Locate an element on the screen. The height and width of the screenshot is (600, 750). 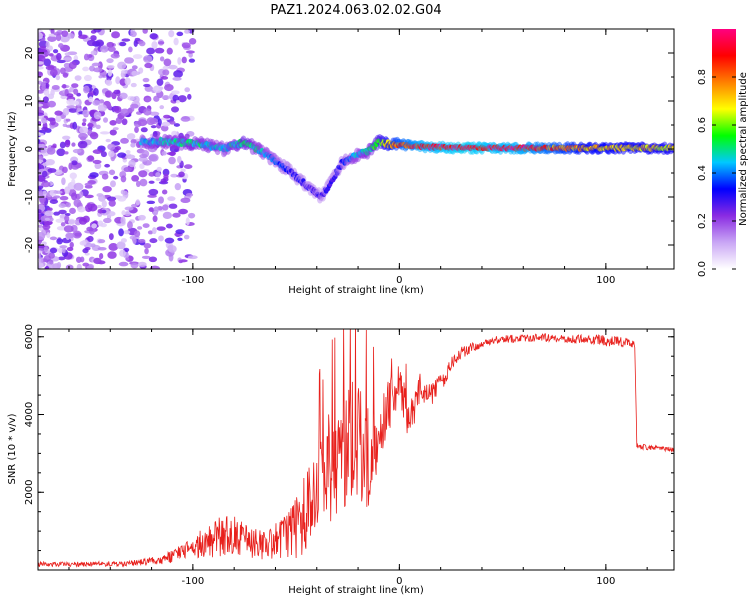
y-tick-label: 6000 is located at coordinates (29, 336).